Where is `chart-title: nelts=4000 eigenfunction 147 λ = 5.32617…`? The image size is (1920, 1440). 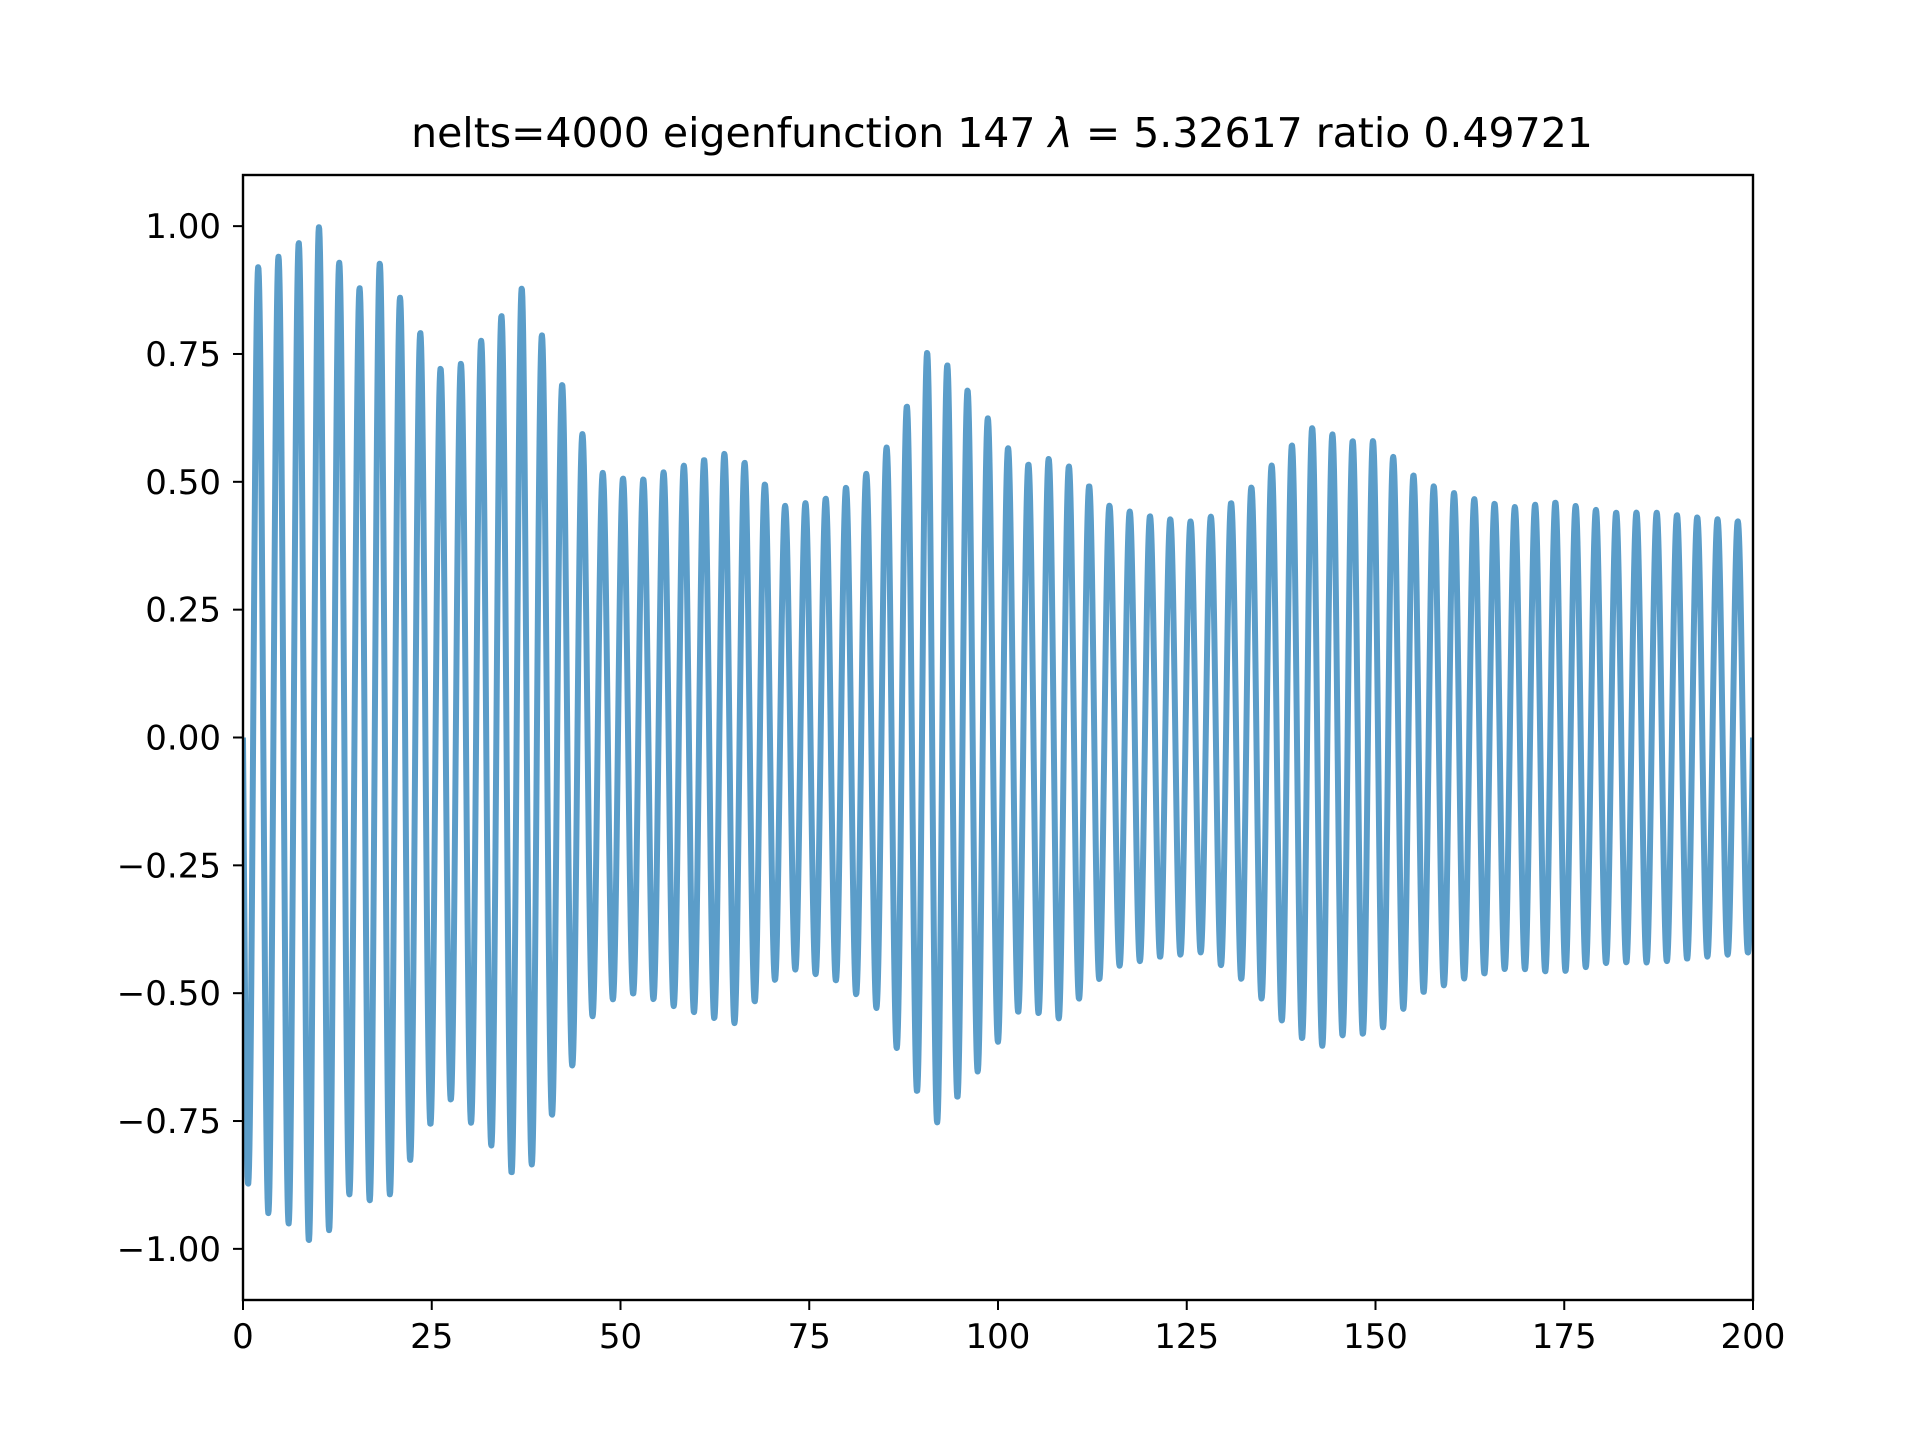
chart-title: nelts=4000 eigenfunction 147 λ = 5.32617… is located at coordinates (1002, 133).